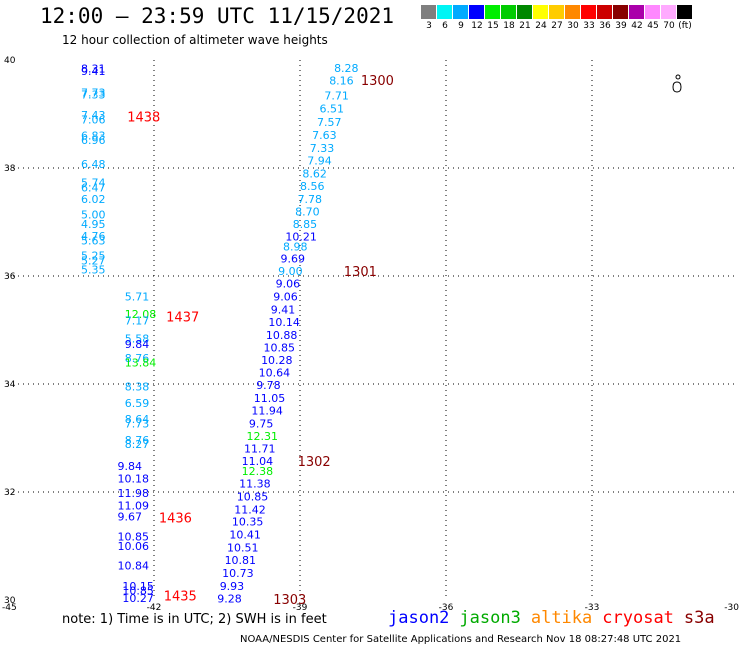 The width and height of the screenshot is (740, 650). Describe the element at coordinates (255, 483) in the screenshot. I see `wave-height-value: 11.38` at that location.